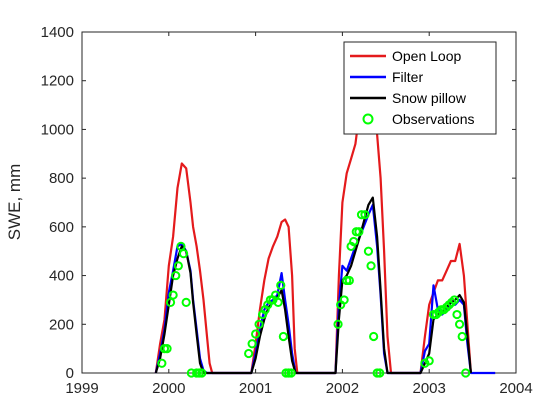 The width and height of the screenshot is (560, 420). I want to click on y-tick-label: 1400, so click(57, 32).